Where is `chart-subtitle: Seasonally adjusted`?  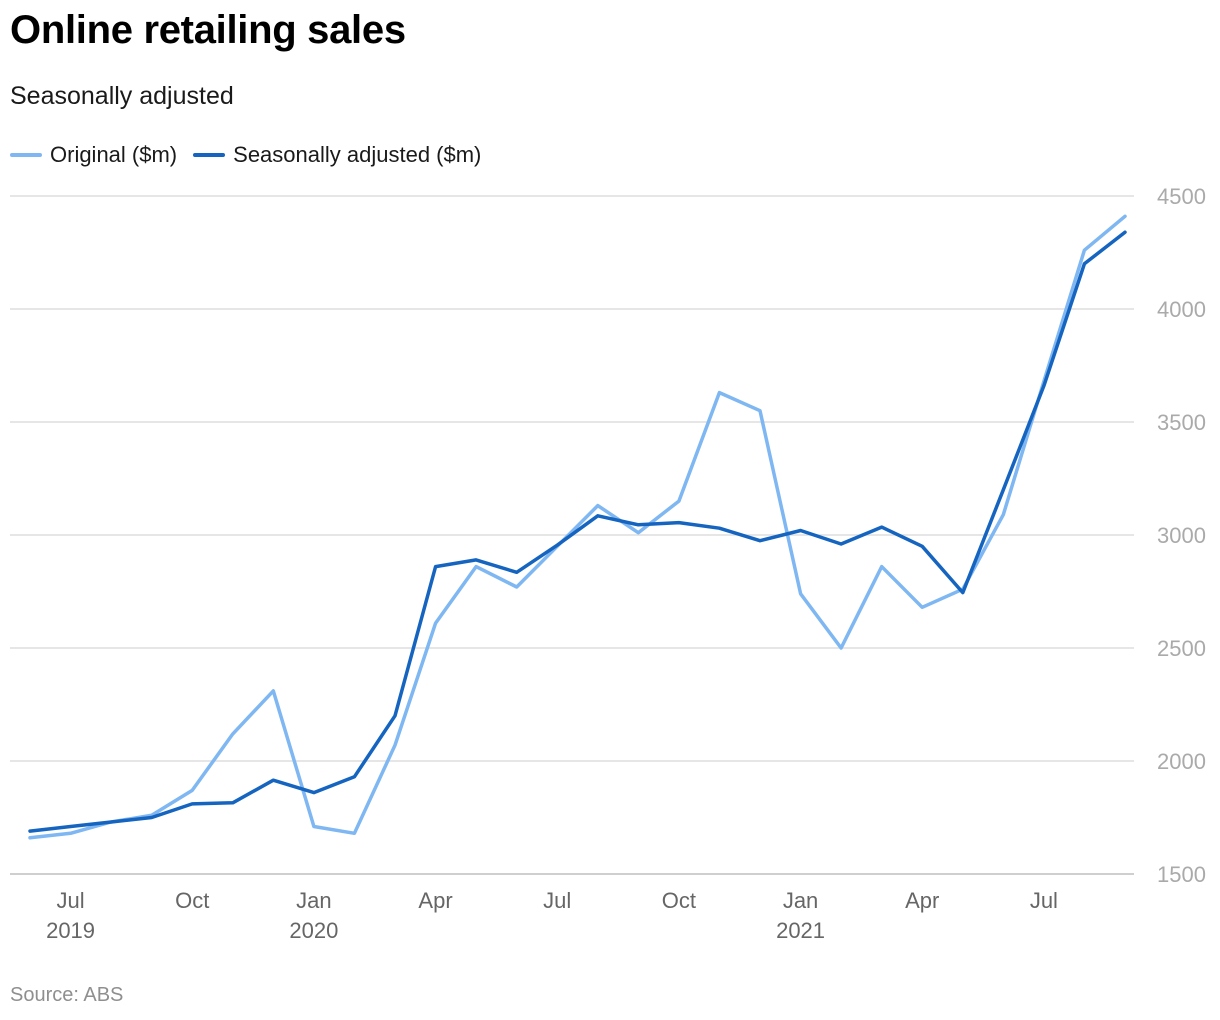
chart-subtitle: Seasonally adjusted is located at coordinates (122, 96).